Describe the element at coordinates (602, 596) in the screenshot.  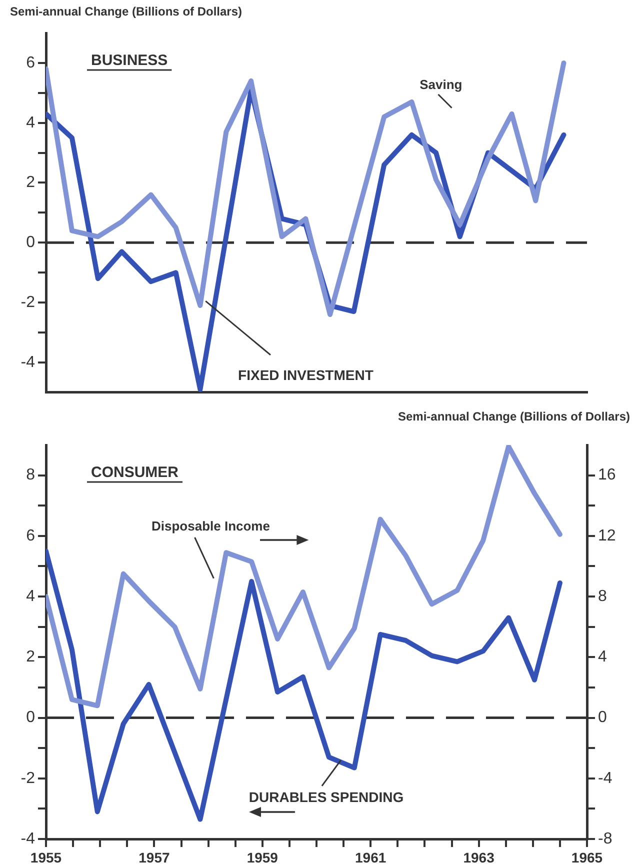
I see `y2-tick-label: 8` at that location.